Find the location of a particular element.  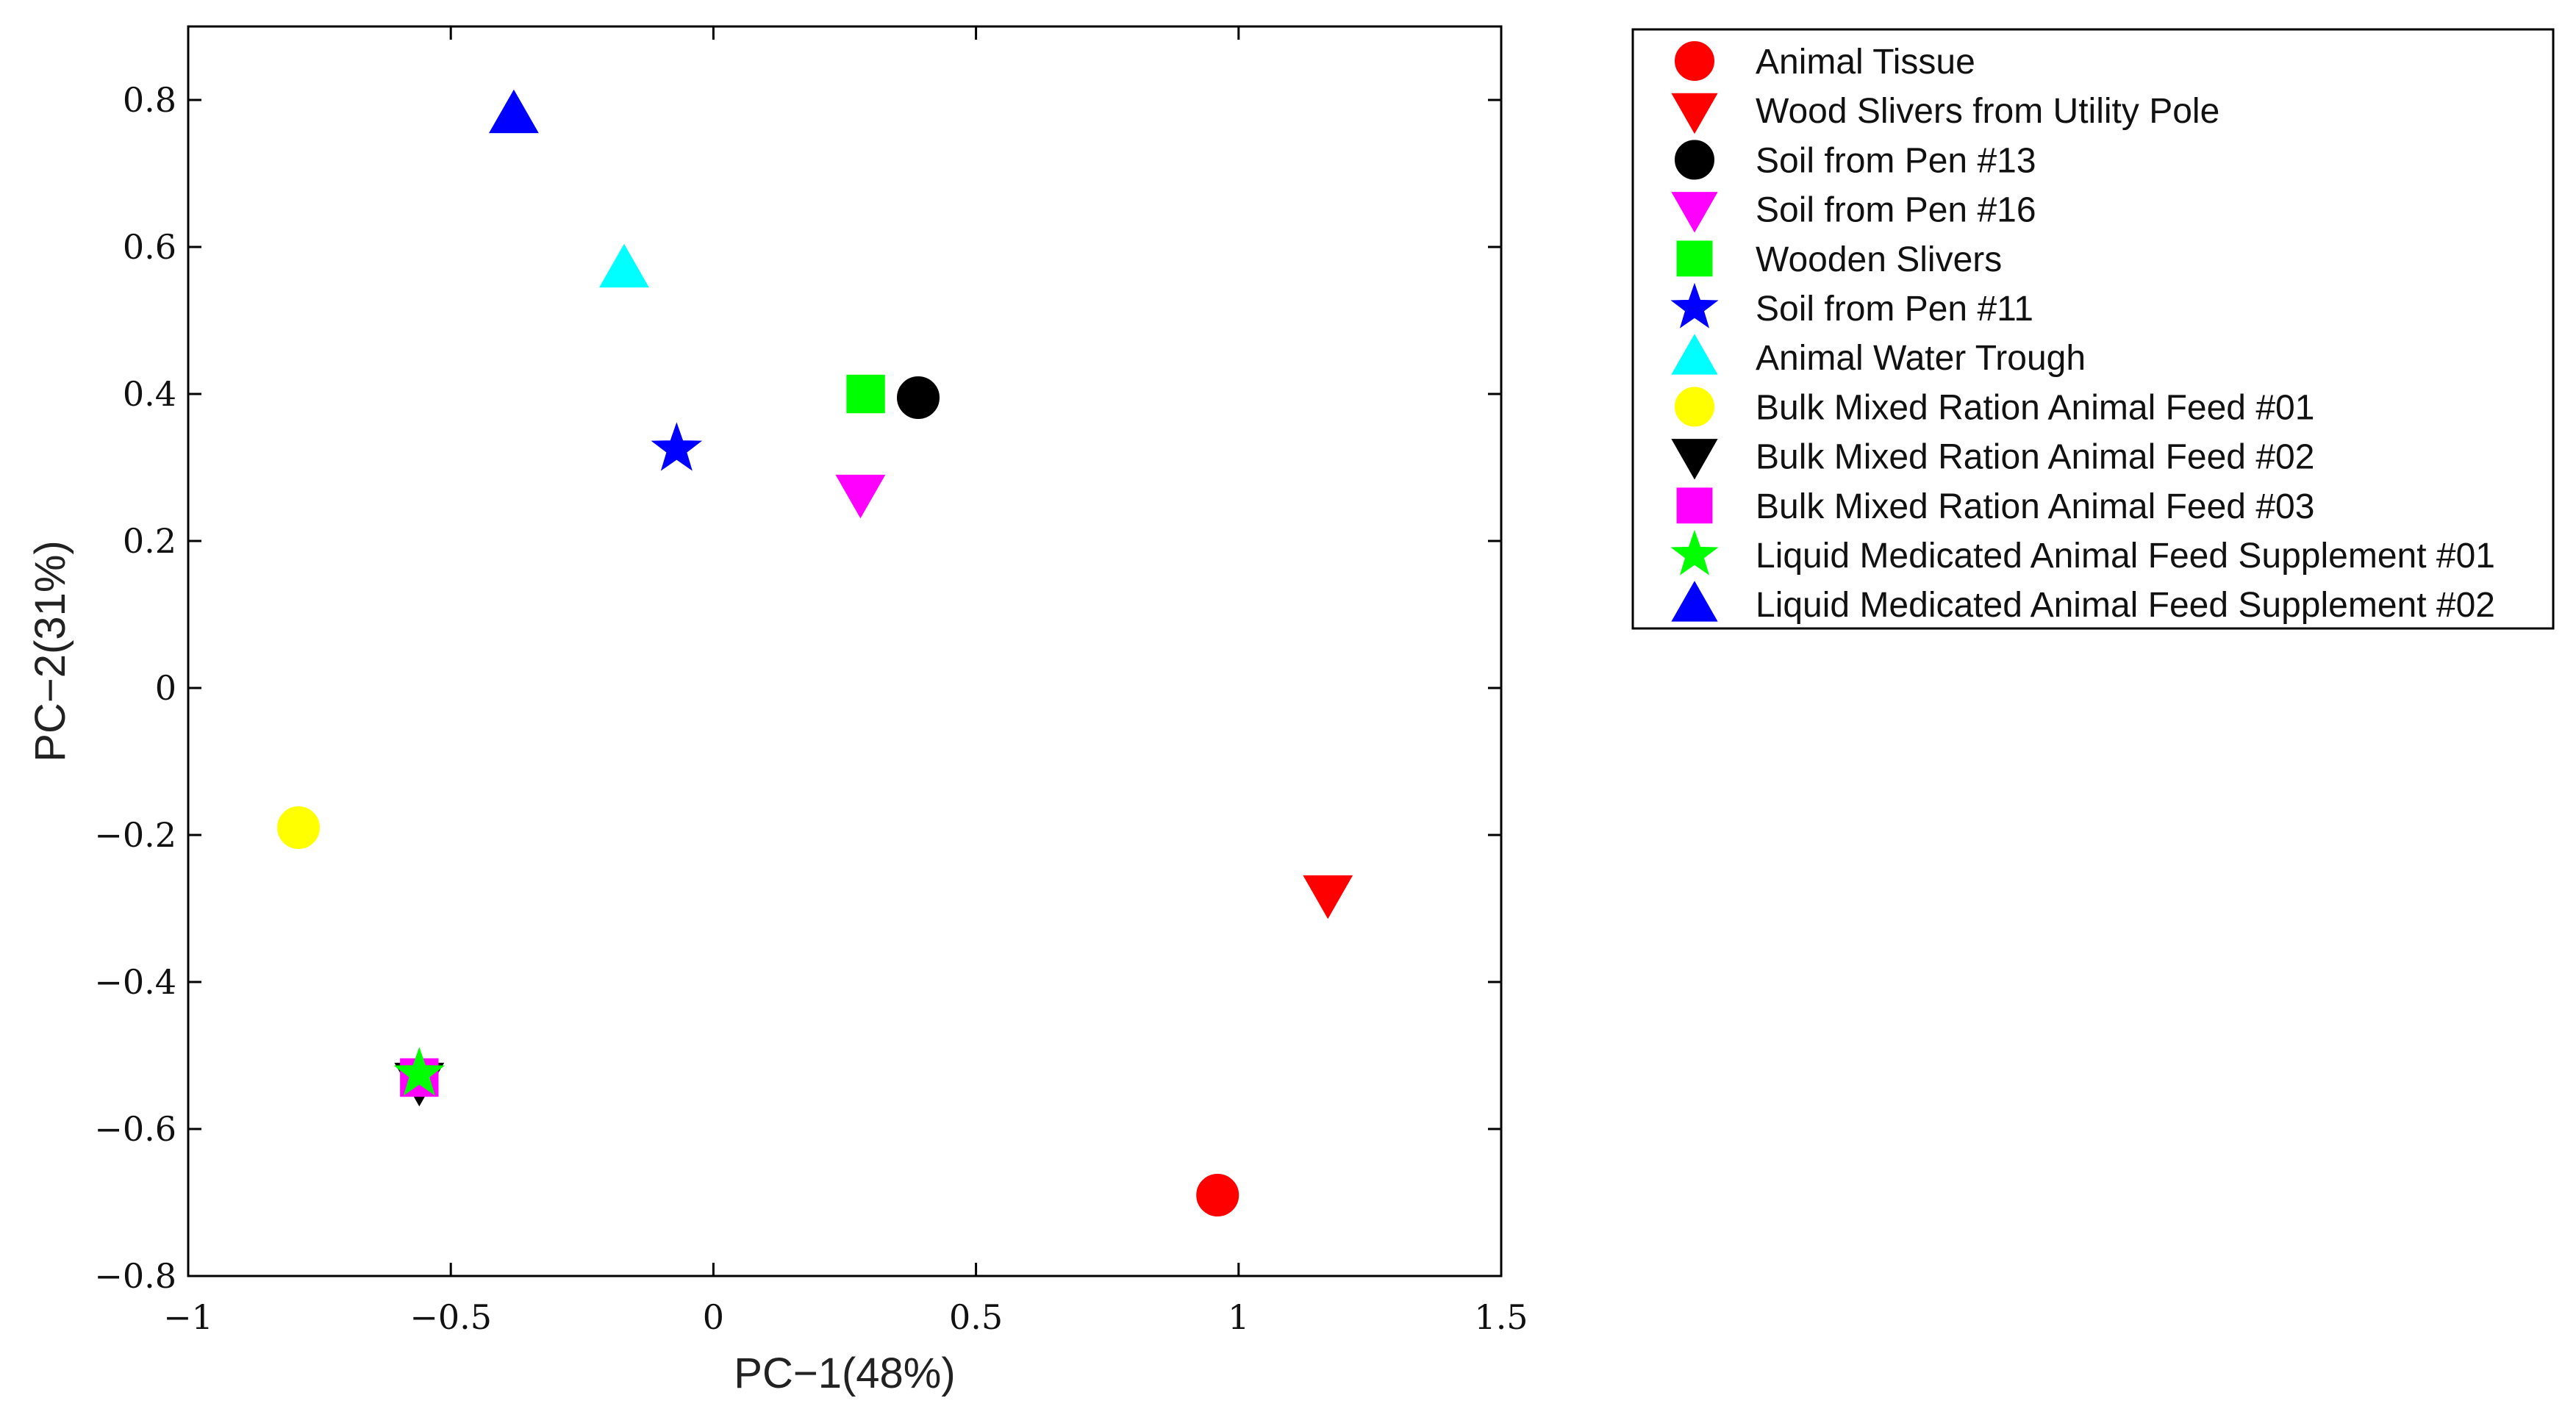

legend-label: Bulk Mixed Ration Animal Feed #02 is located at coordinates (2035, 457).